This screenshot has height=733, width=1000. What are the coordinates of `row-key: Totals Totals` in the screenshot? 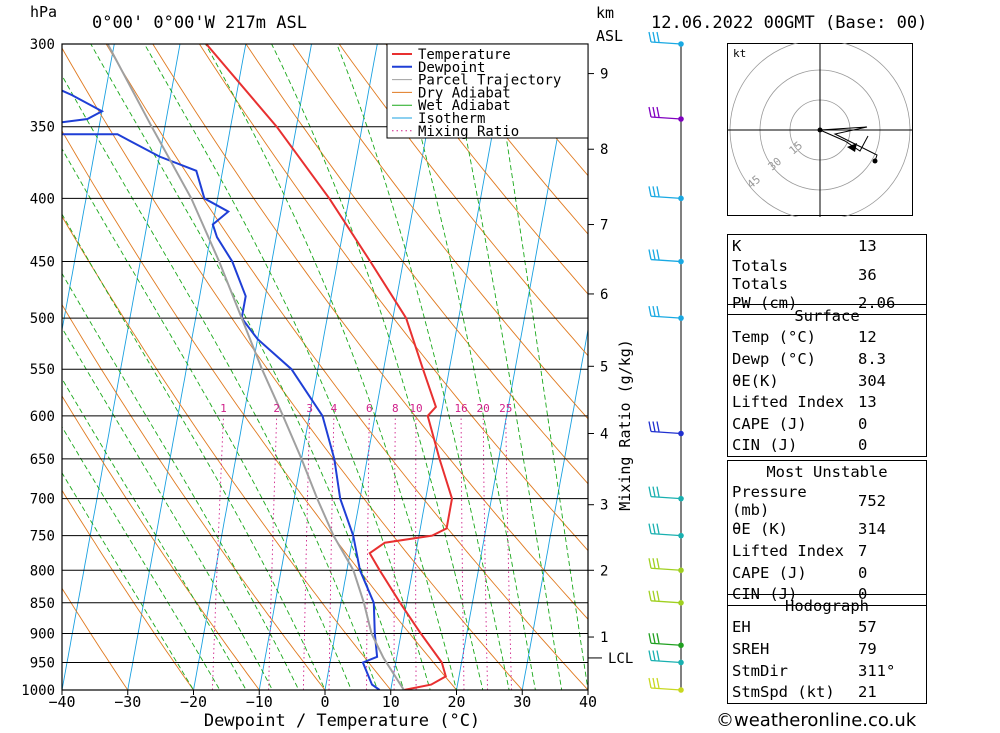 It's located at (790, 274).